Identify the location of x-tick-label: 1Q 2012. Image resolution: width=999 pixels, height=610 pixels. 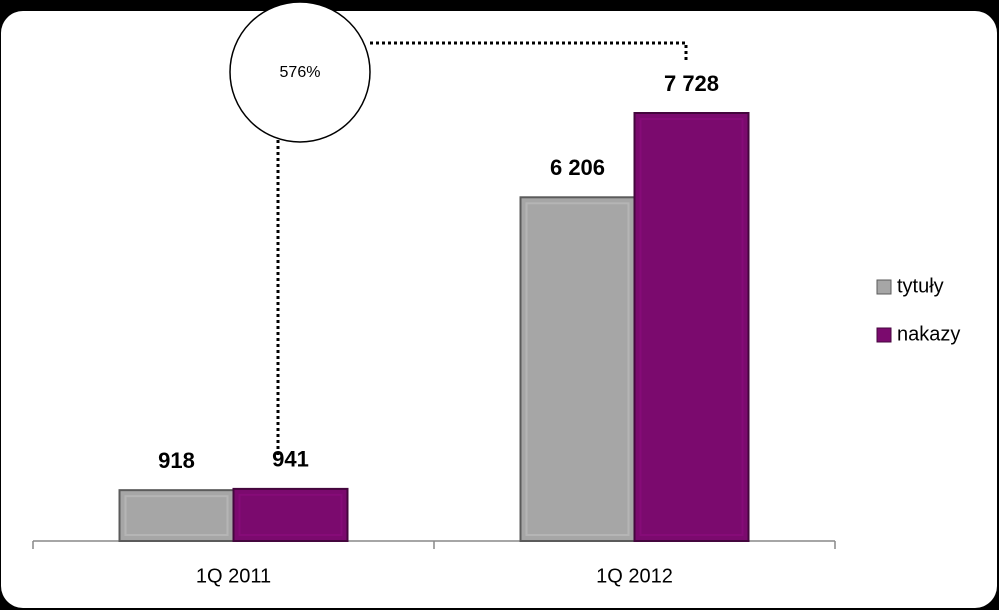
(634, 576).